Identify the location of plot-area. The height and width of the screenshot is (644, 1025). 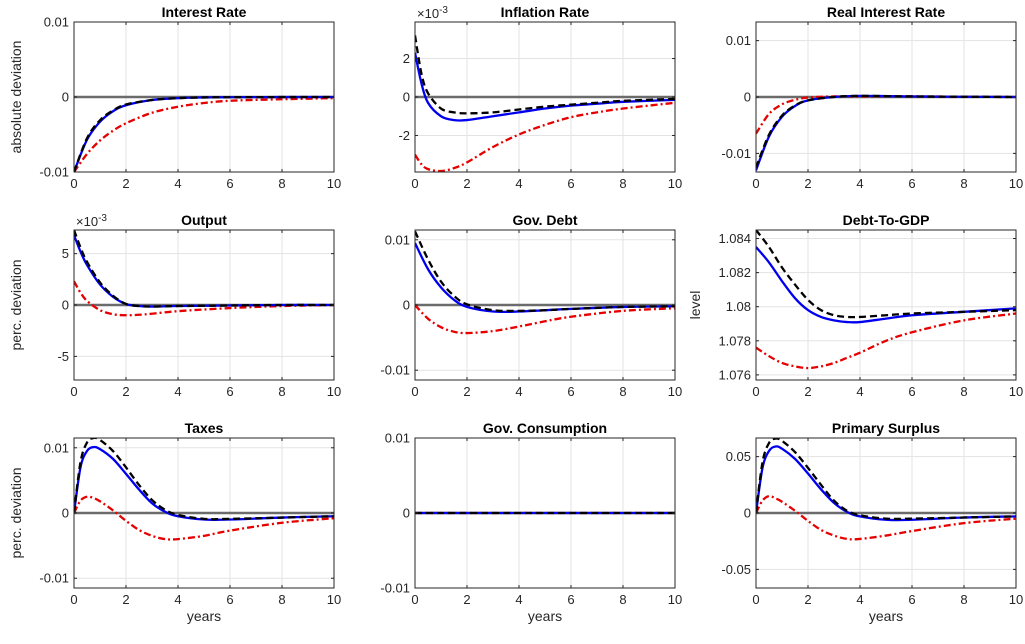
(886, 305).